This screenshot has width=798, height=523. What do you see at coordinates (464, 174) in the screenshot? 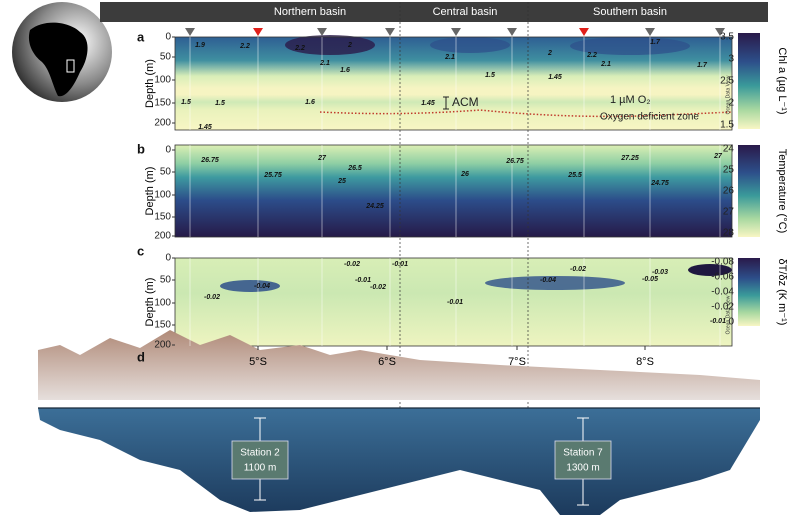
I see `contour-label: 26` at bounding box center [464, 174].